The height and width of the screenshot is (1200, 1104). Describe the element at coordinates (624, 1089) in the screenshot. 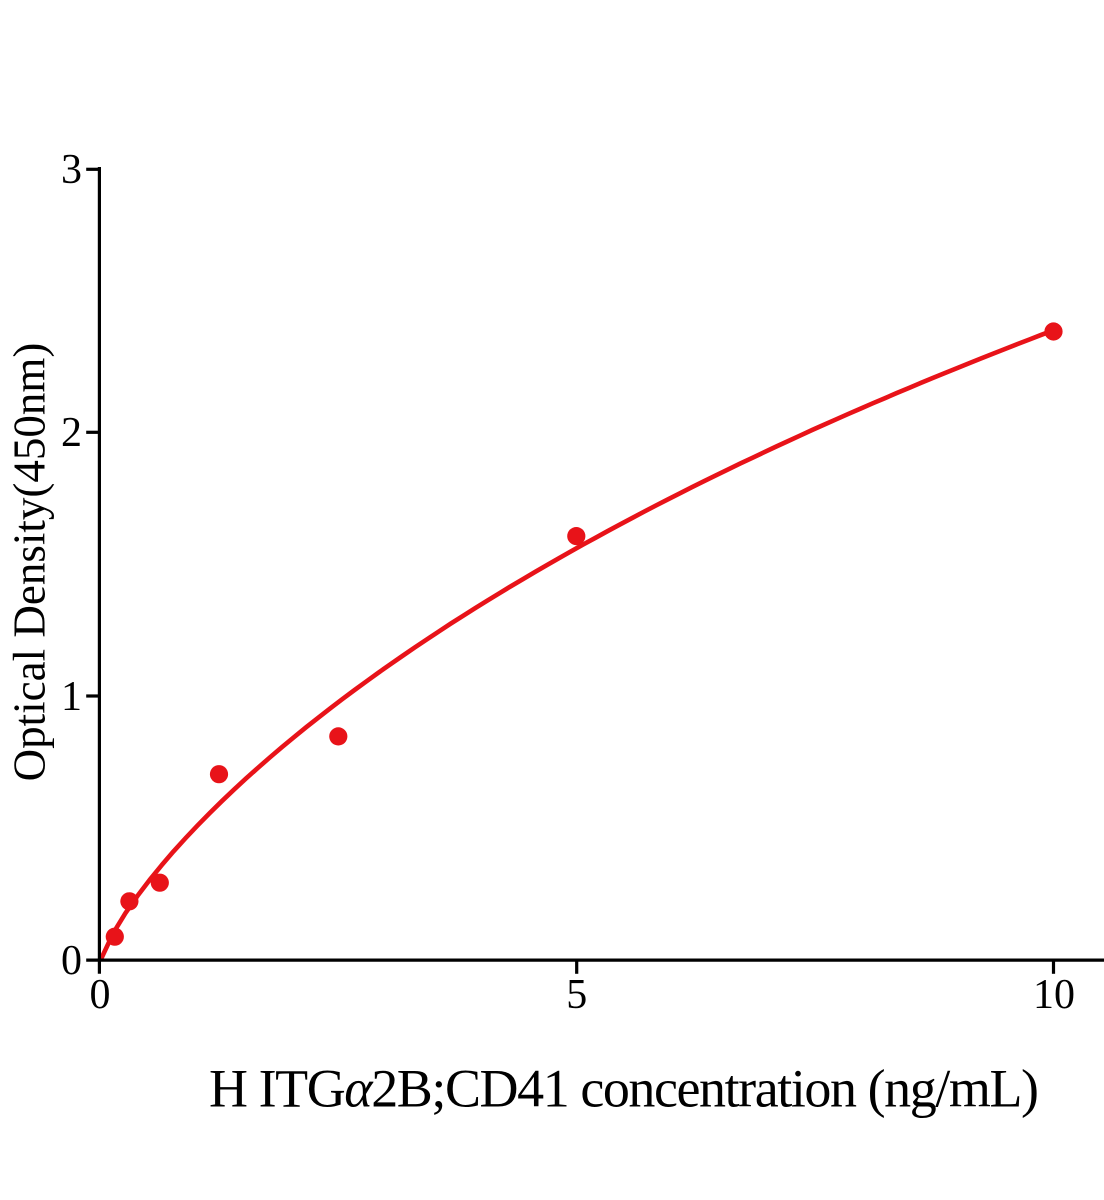

I see `svg-text:H ITGα2B;CD41 concentration (n: H ITGα2B;CD41 concentration (ng/mL)` at that location.